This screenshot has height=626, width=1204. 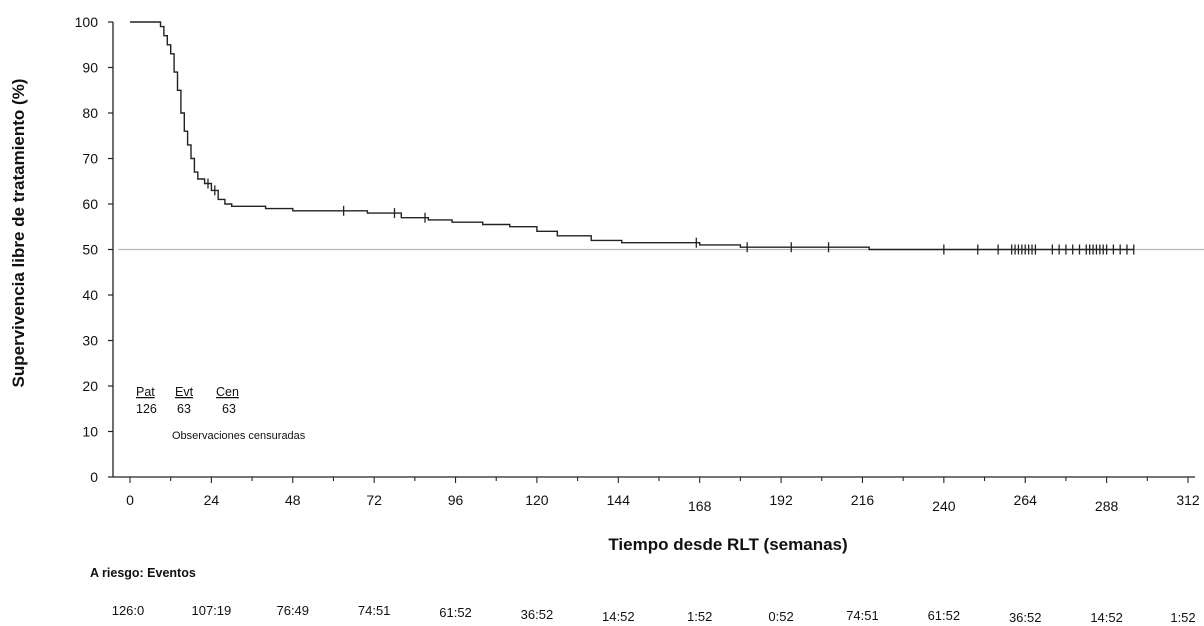 I want to click on y-tick-label: 40, so click(x=90, y=295).